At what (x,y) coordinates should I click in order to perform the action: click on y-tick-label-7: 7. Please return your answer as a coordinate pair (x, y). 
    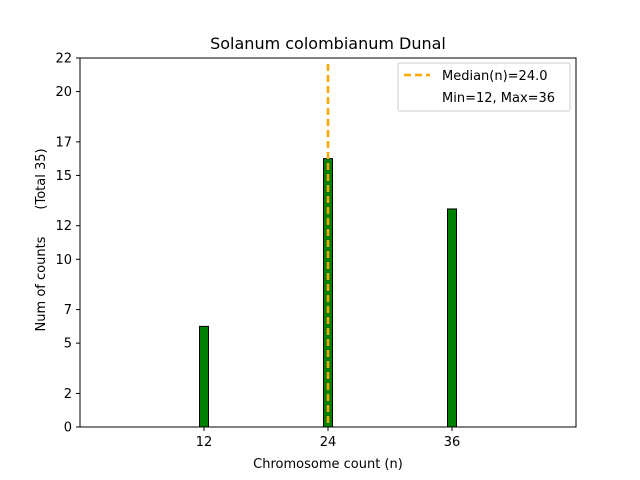
    Looking at the image, I should click on (68, 310).